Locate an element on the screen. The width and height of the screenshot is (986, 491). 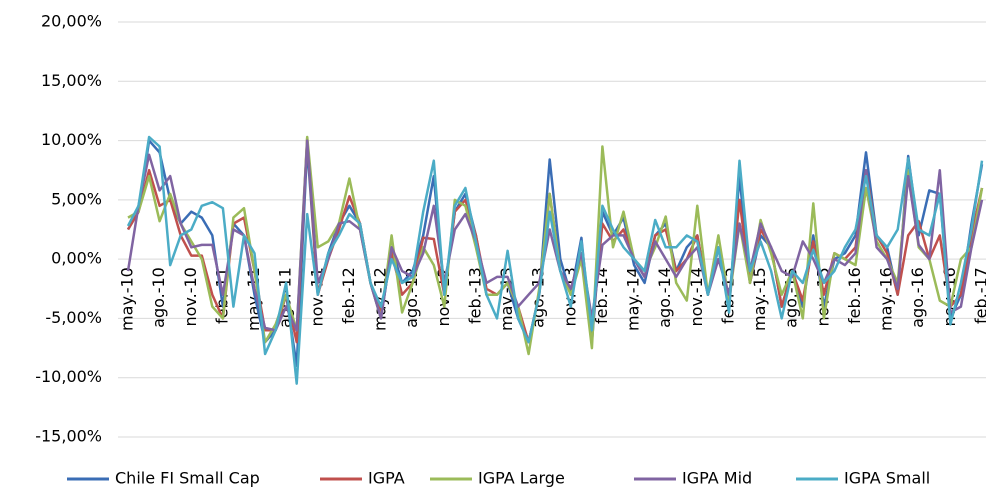
y-tick-label: -15,00% is located at coordinates (68, 436).